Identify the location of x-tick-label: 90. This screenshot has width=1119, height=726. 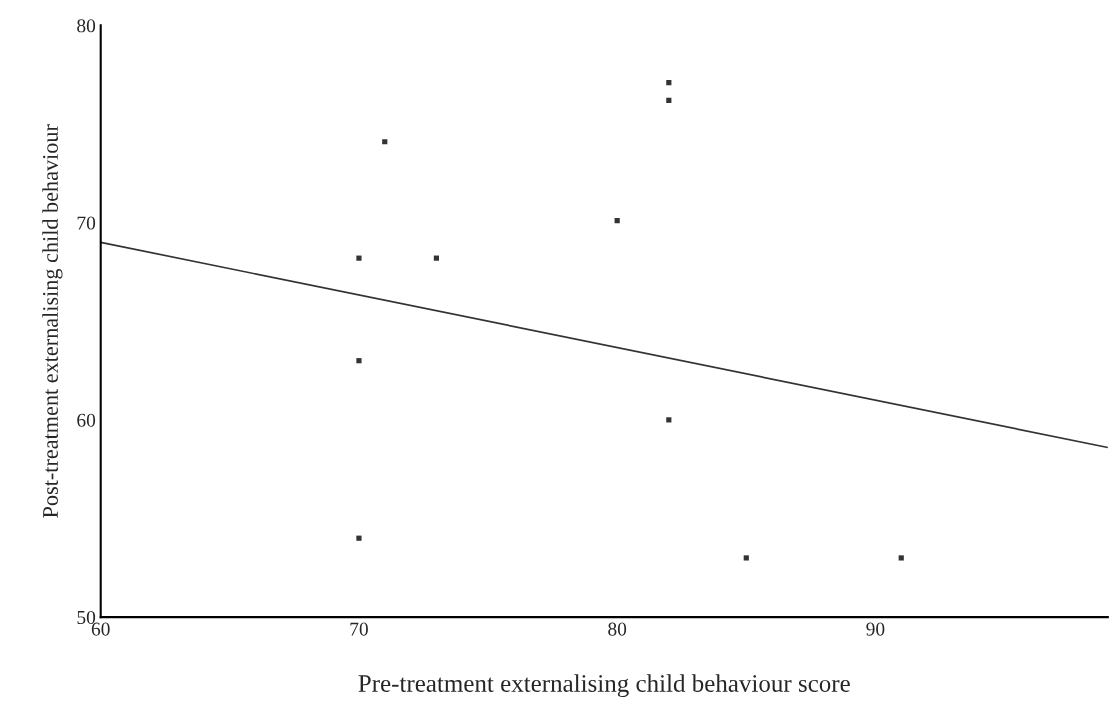
(875, 629).